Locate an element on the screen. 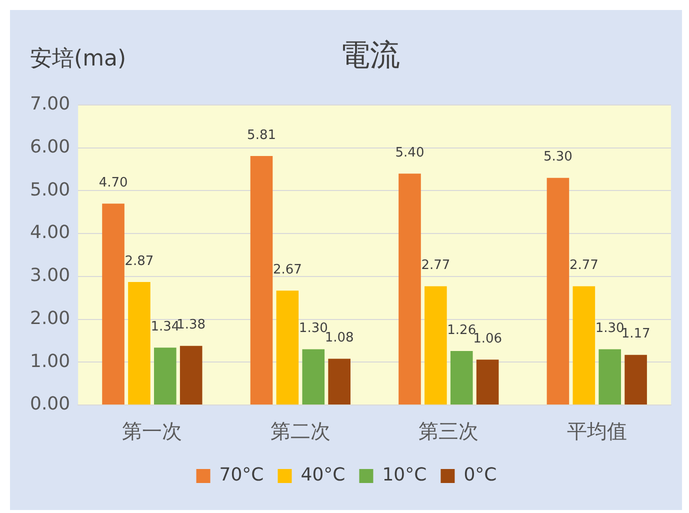  legend-label: 0°C is located at coordinates (480, 475).